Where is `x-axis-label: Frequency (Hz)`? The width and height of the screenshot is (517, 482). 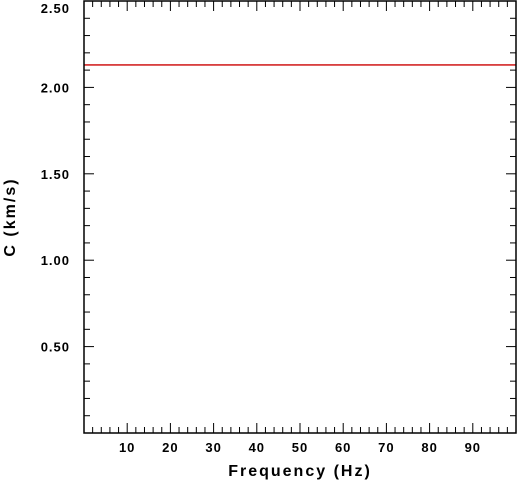
x-axis-label: Frequency (Hz) is located at coordinates (300, 471).